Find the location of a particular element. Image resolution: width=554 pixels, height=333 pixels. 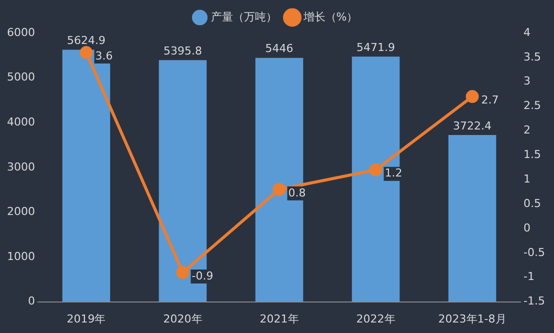

x-tick-label: 2019年 is located at coordinates (86, 319).